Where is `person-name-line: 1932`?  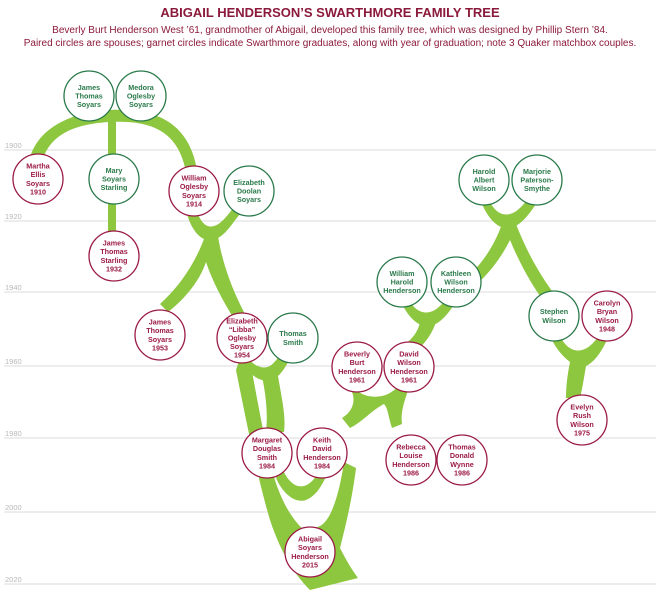 person-name-line: 1932 is located at coordinates (114, 268).